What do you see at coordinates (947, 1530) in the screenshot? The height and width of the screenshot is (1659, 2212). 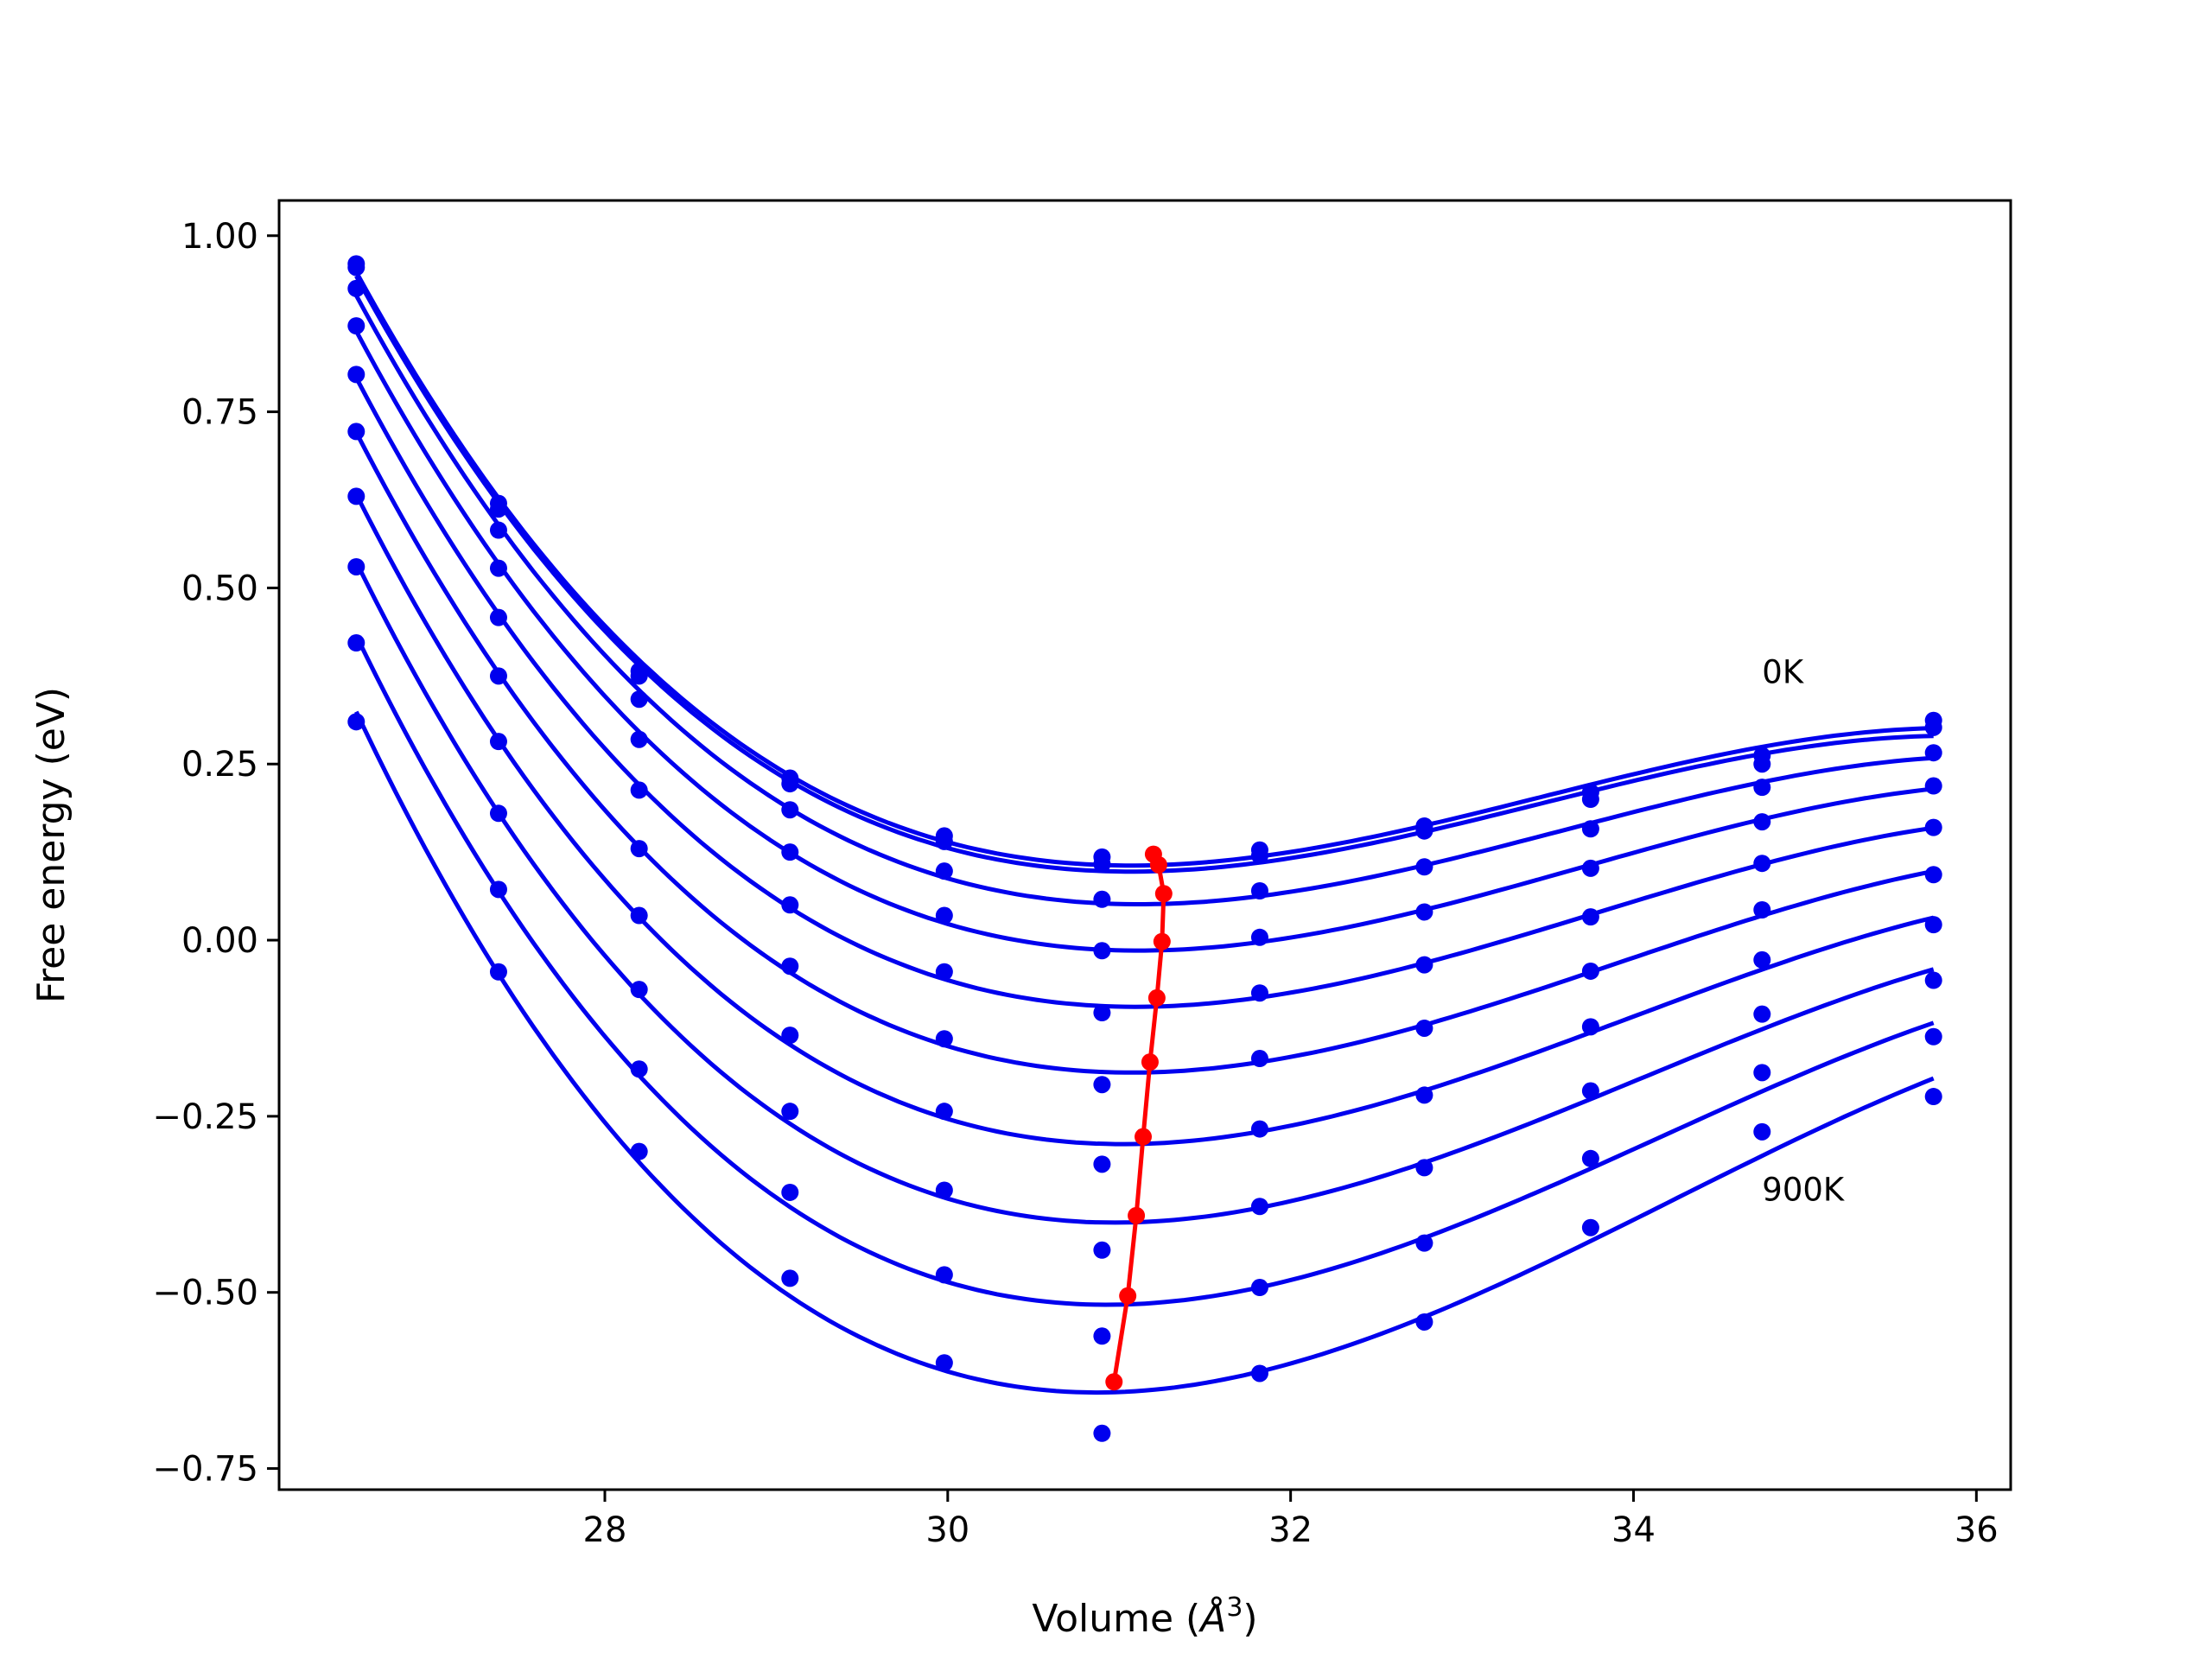 I see `x-tick-label: 30` at bounding box center [947, 1530].